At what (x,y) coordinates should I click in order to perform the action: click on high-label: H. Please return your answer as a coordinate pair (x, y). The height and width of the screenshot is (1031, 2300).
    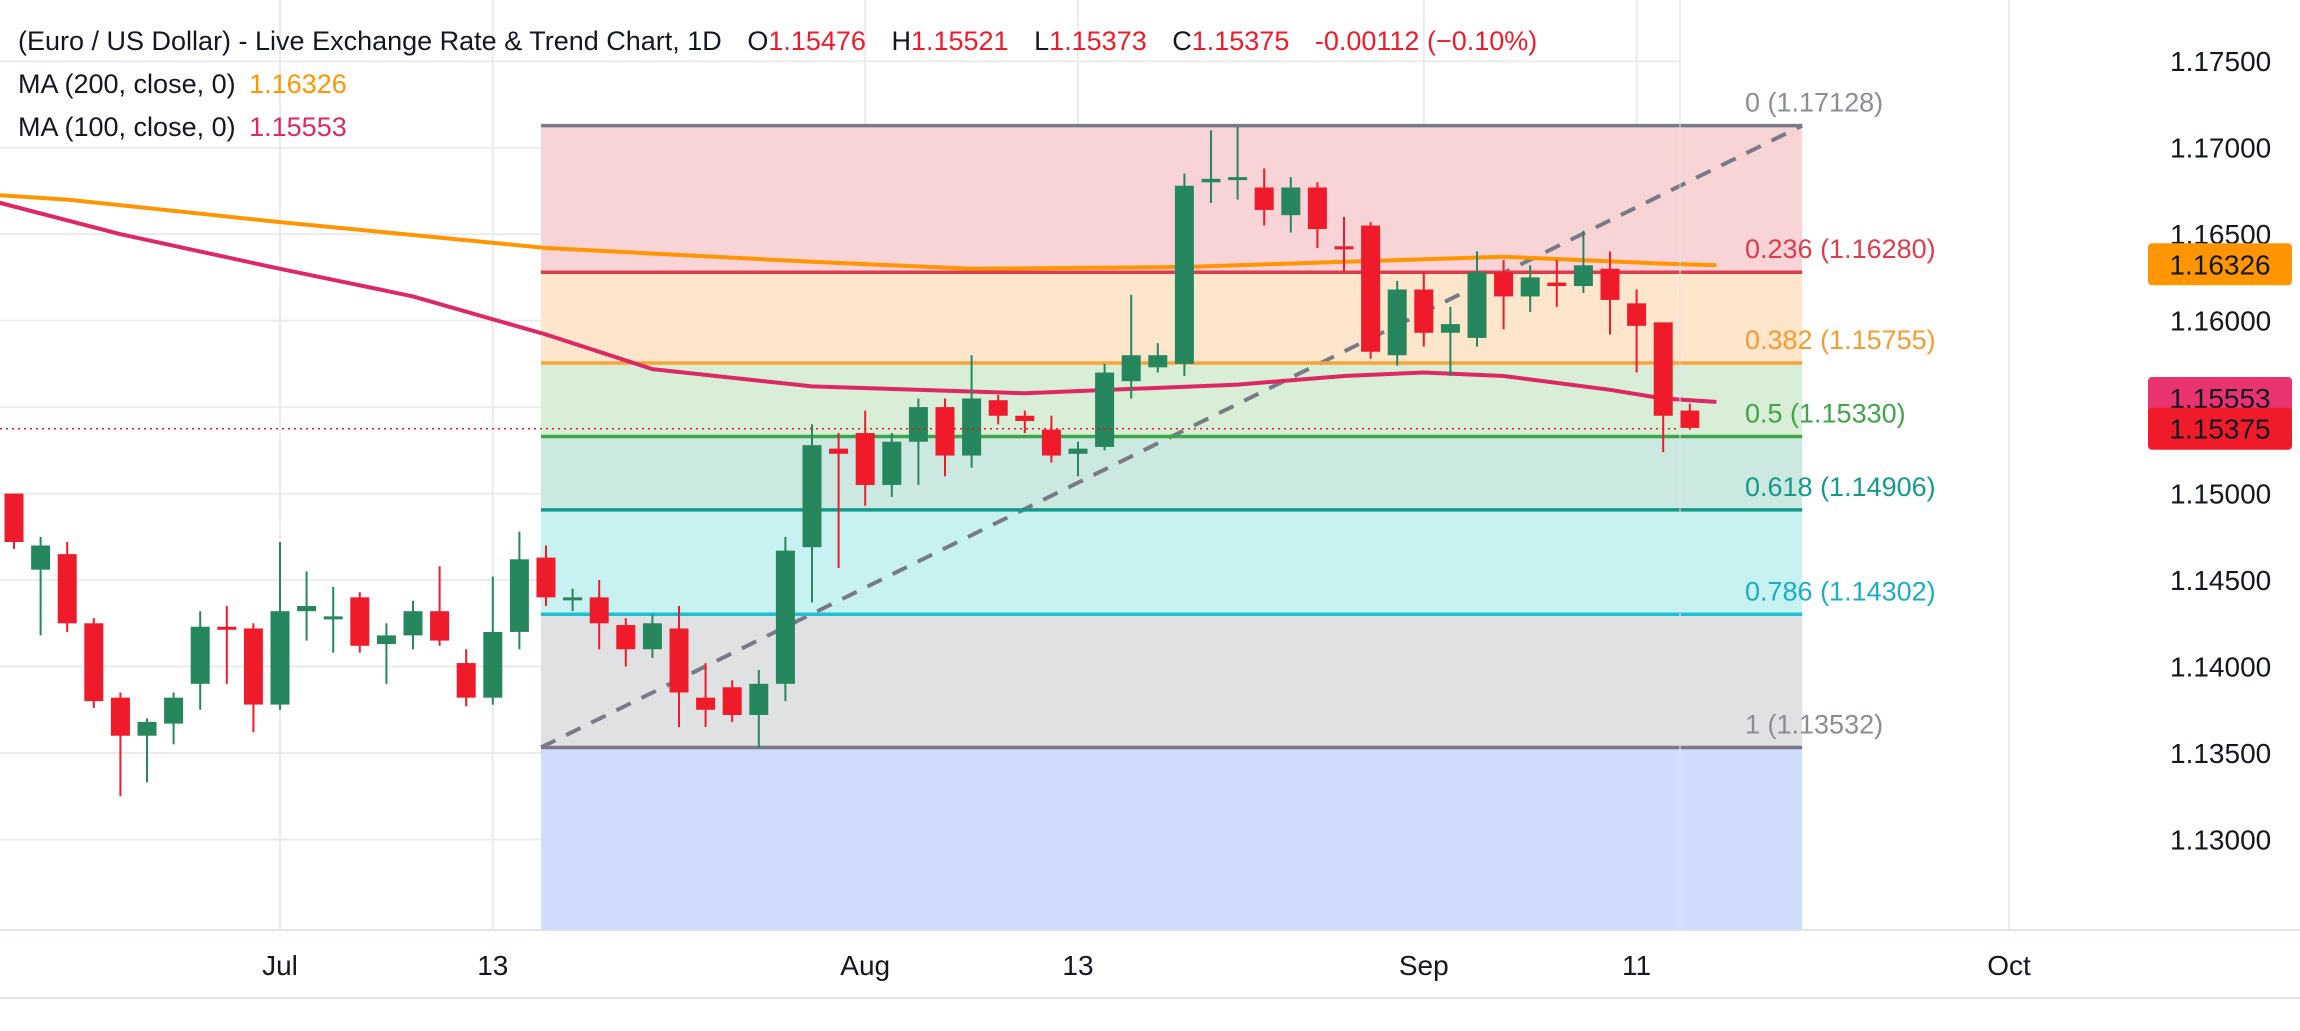
    Looking at the image, I should click on (901, 41).